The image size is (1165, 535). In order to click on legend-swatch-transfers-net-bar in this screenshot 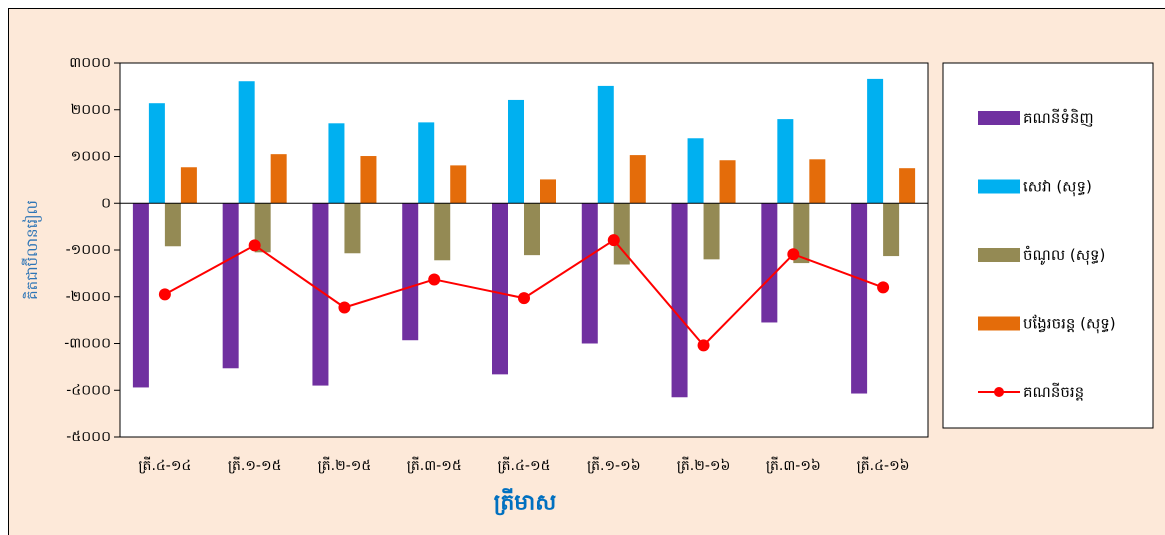, I will do `click(999, 323)`.